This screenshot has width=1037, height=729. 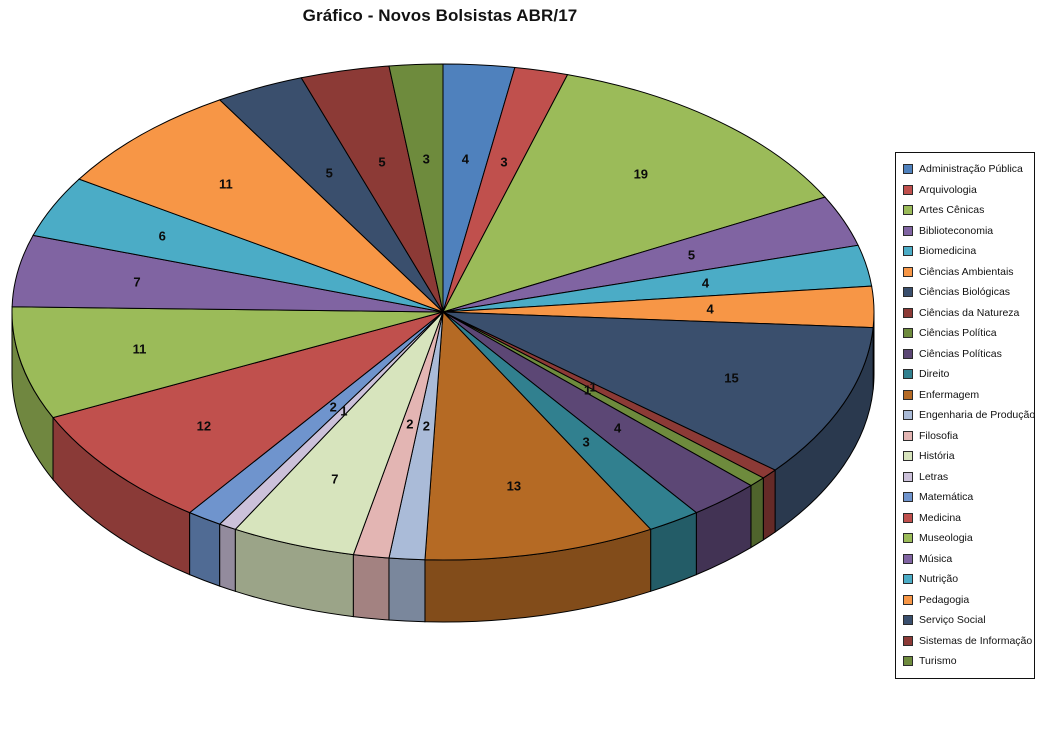 What do you see at coordinates (937, 456) in the screenshot?
I see `legend-item-label: História` at bounding box center [937, 456].